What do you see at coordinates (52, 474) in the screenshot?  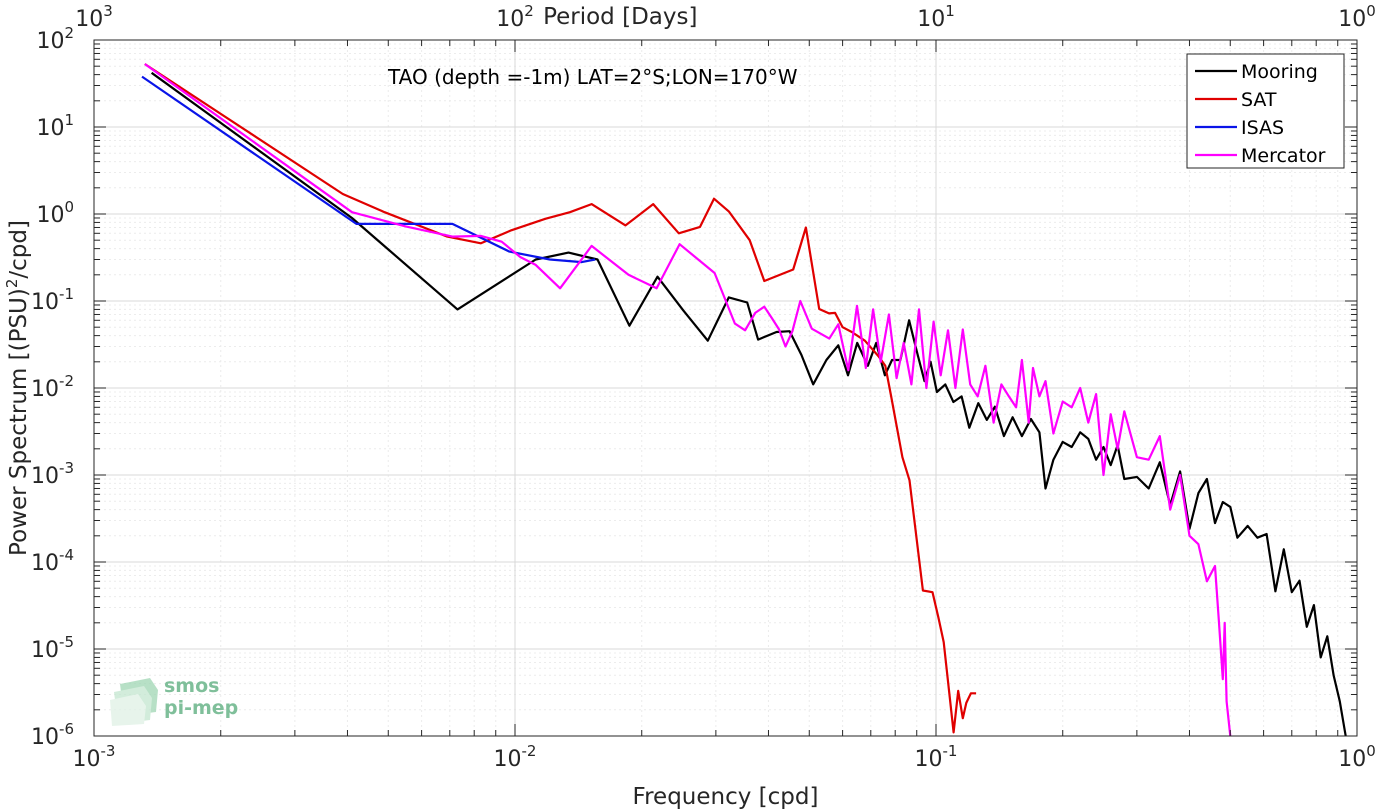 I see `y-tick-label: 10⁻³` at bounding box center [52, 474].